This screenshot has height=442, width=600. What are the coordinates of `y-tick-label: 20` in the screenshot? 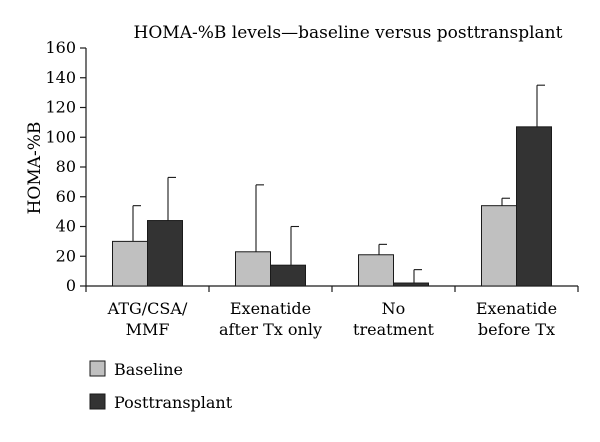 It's located at (66, 255).